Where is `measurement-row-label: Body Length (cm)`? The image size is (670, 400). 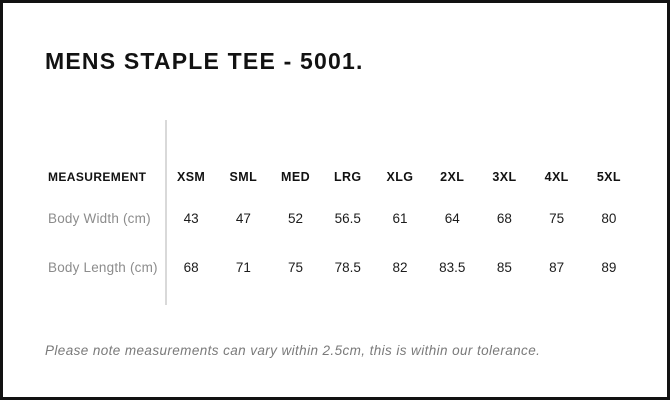
measurement-row-label: Body Length (cm) is located at coordinates (103, 267).